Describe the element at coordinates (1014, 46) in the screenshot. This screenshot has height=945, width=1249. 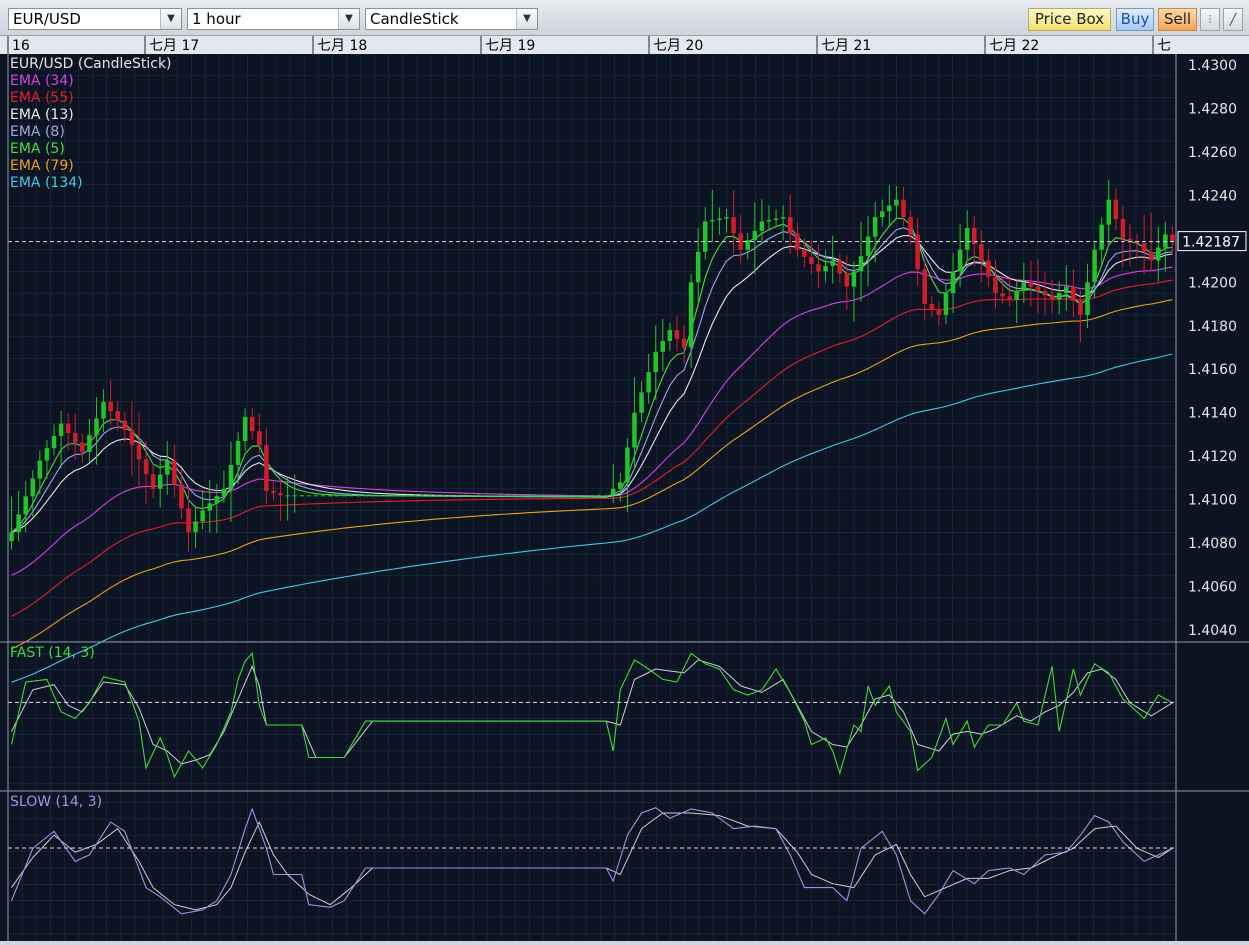
I see `time-tick-label: 七月 22` at that location.